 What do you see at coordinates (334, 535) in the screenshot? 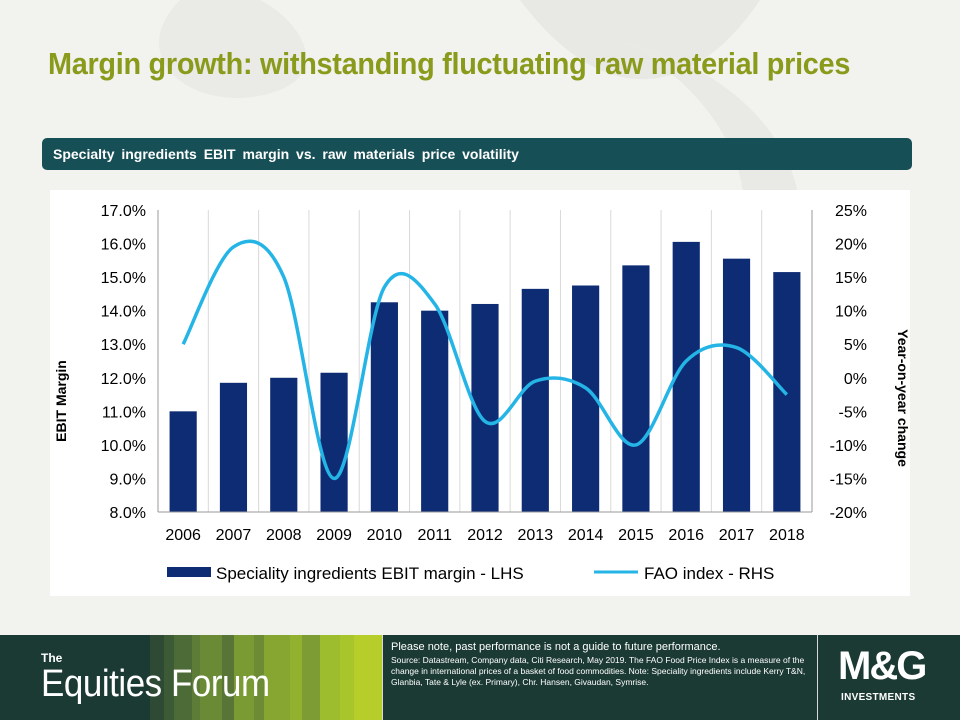
I see `x-tick-label: 2009` at bounding box center [334, 535].